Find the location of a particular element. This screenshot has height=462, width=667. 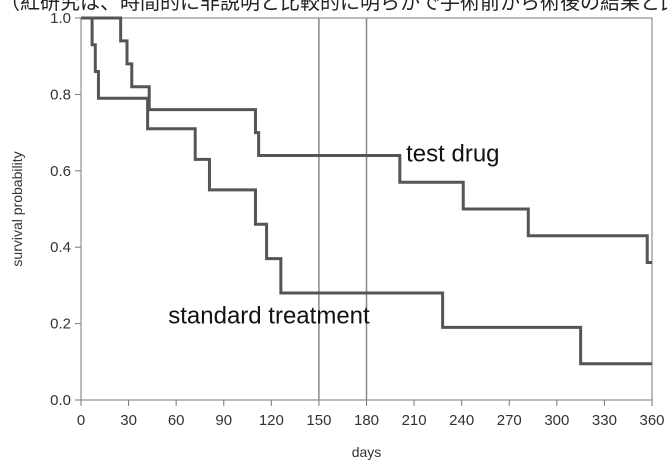

y-axis-title: survival probability is located at coordinates (17, 208).